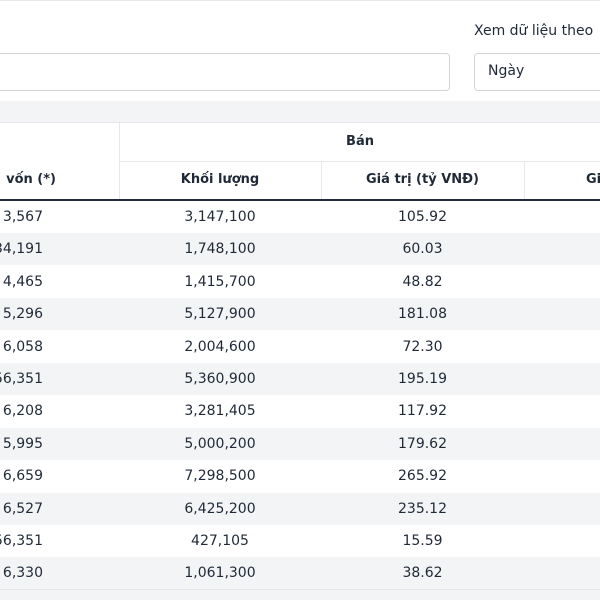  Describe the element at coordinates (506, 71) in the screenshot. I see `period-select-value: Ngày` at that location.